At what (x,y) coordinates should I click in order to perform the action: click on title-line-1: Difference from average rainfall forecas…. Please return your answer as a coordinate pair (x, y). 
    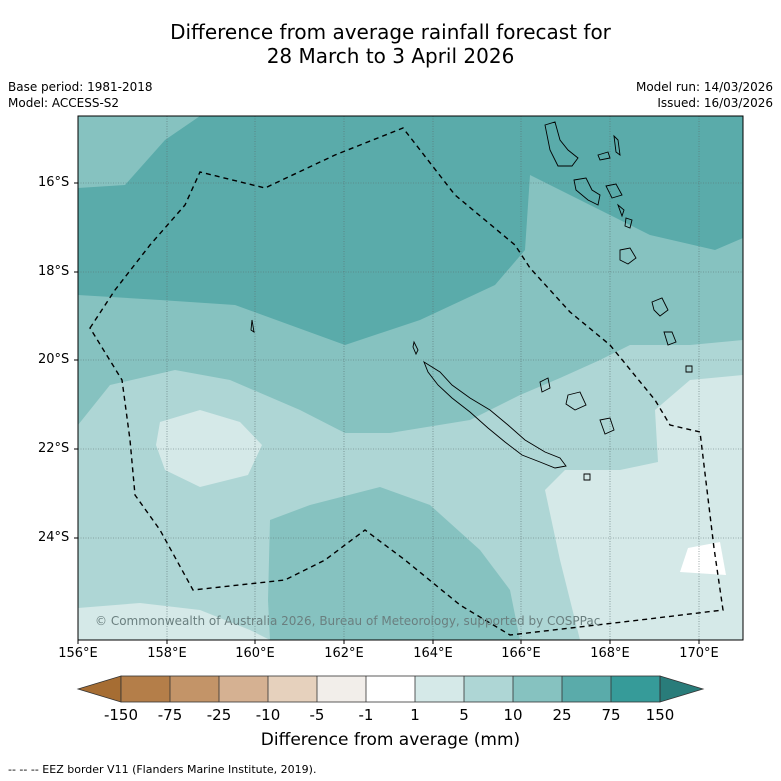
    Looking at the image, I should click on (390, 32).